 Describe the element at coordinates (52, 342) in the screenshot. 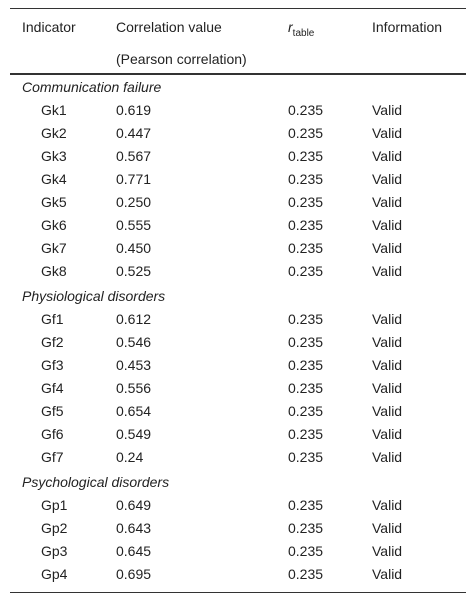

I see `indicator-cell: Gf2` at that location.